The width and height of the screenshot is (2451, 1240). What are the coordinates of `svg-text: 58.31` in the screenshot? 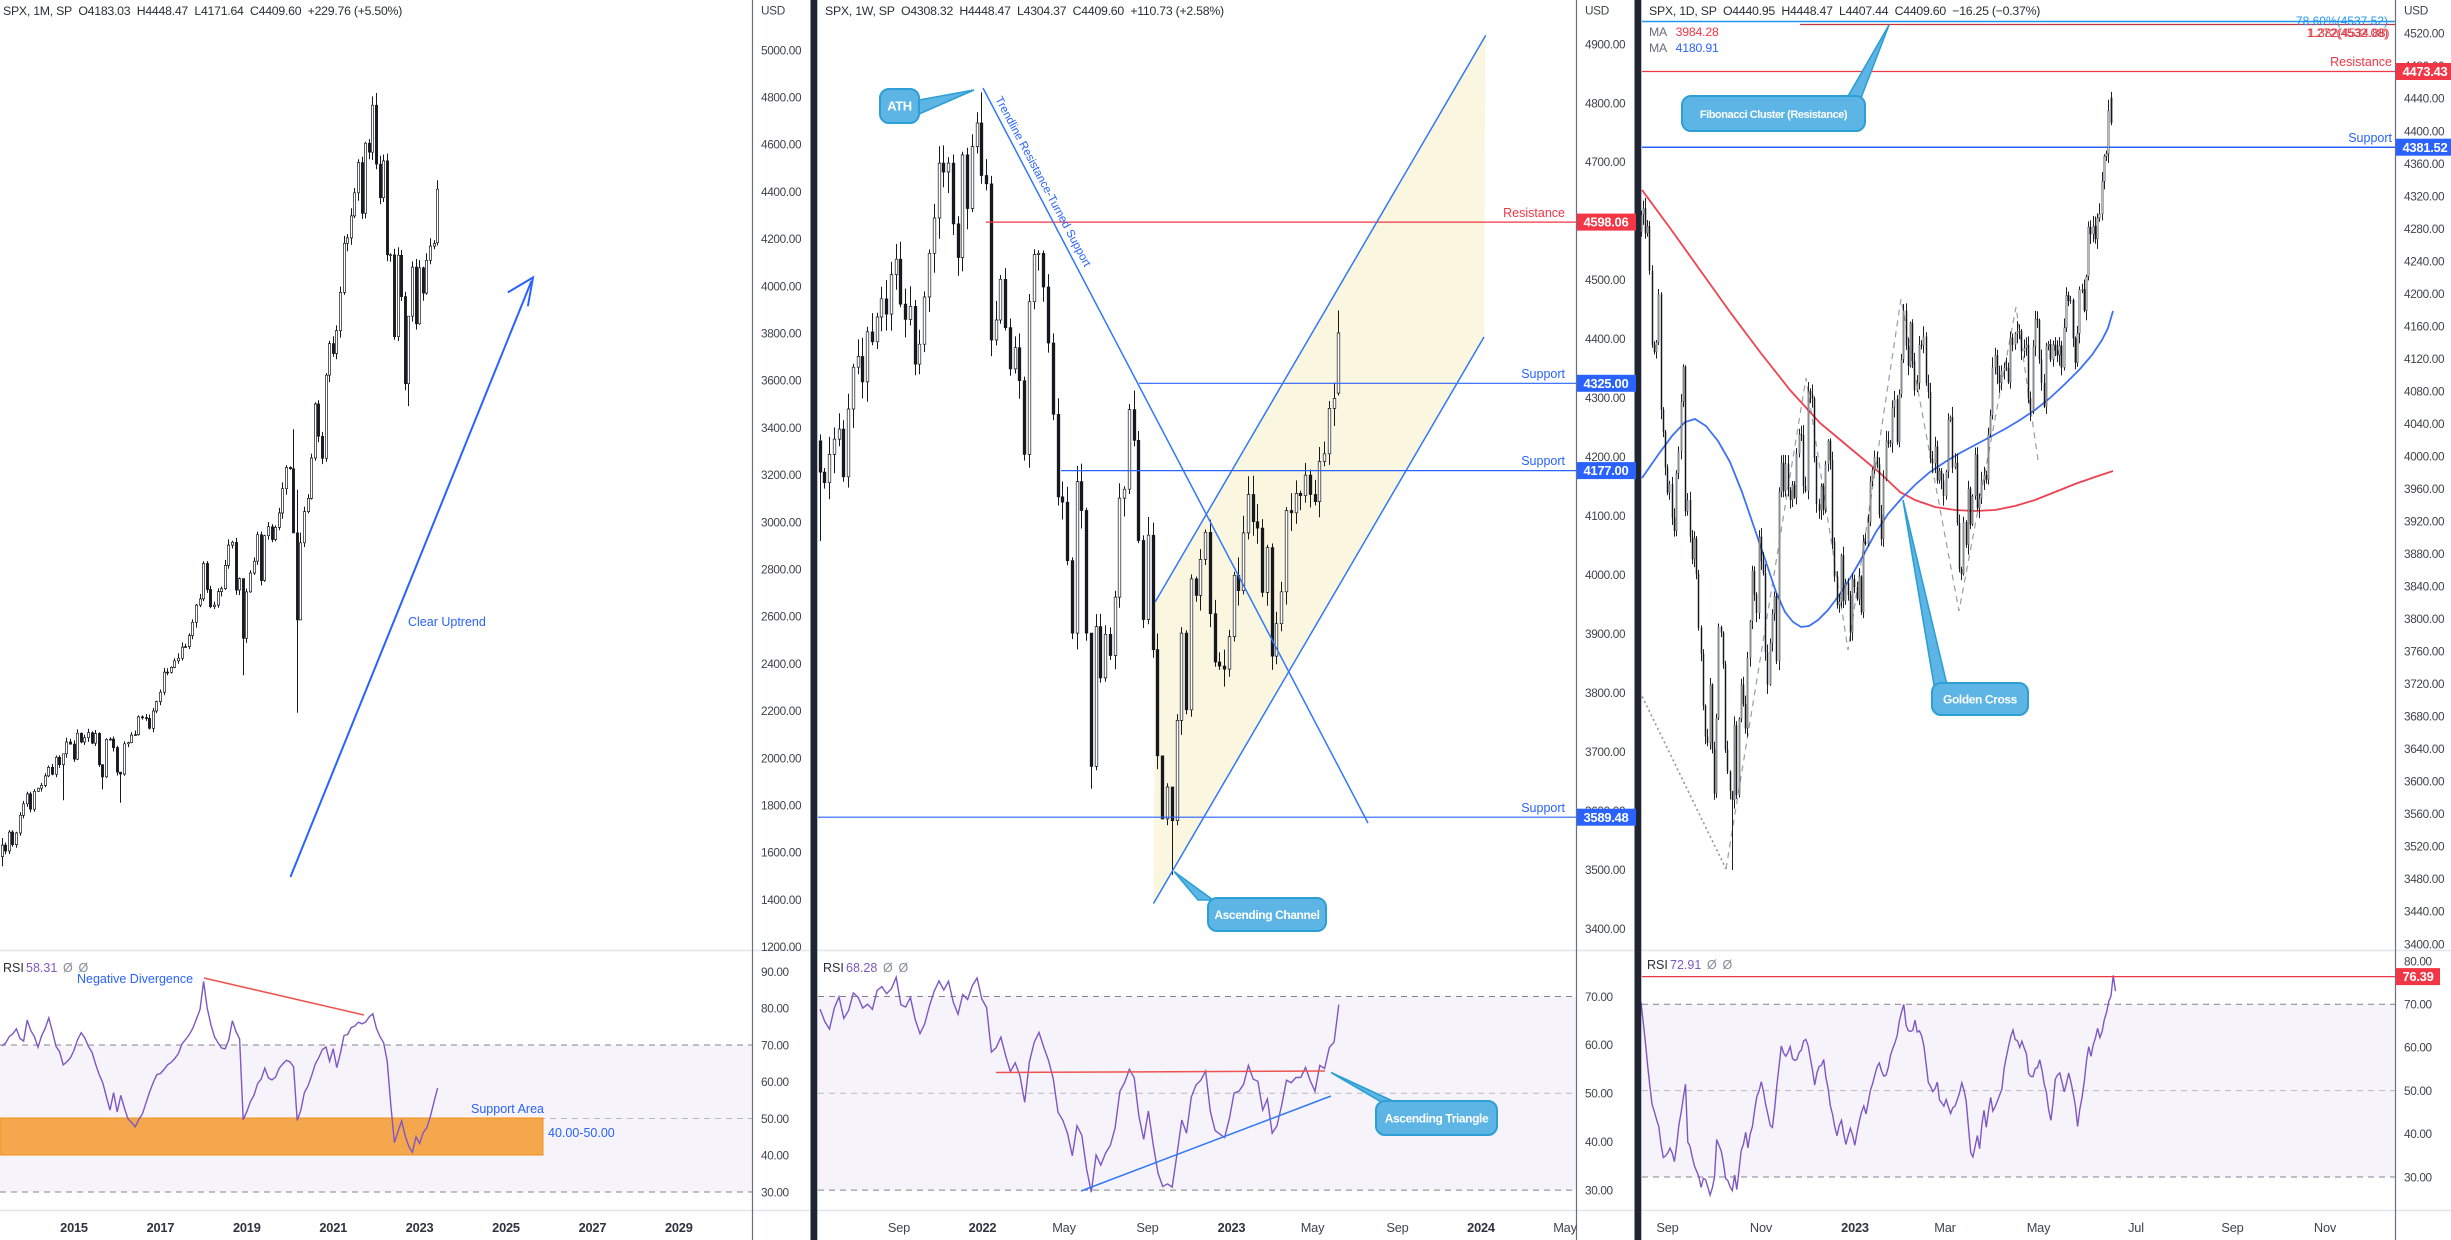 It's located at (41, 968).